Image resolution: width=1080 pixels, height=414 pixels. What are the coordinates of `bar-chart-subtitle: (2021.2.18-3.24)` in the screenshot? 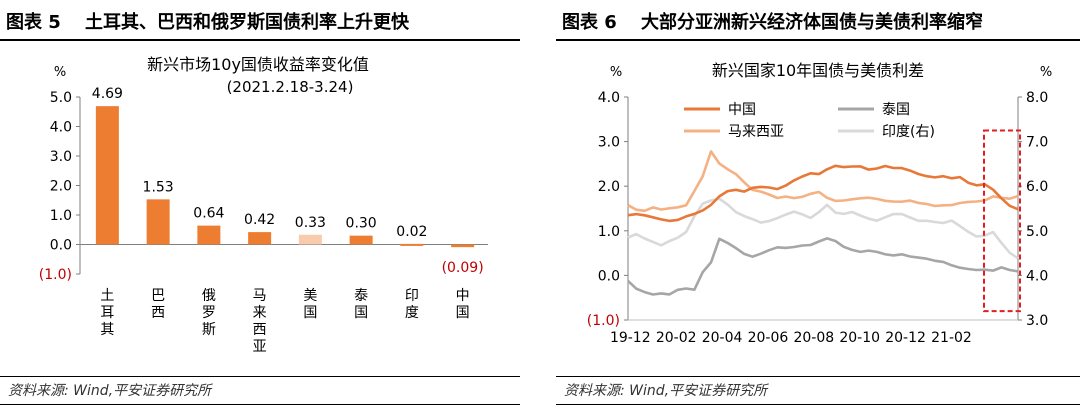 It's located at (290, 87).